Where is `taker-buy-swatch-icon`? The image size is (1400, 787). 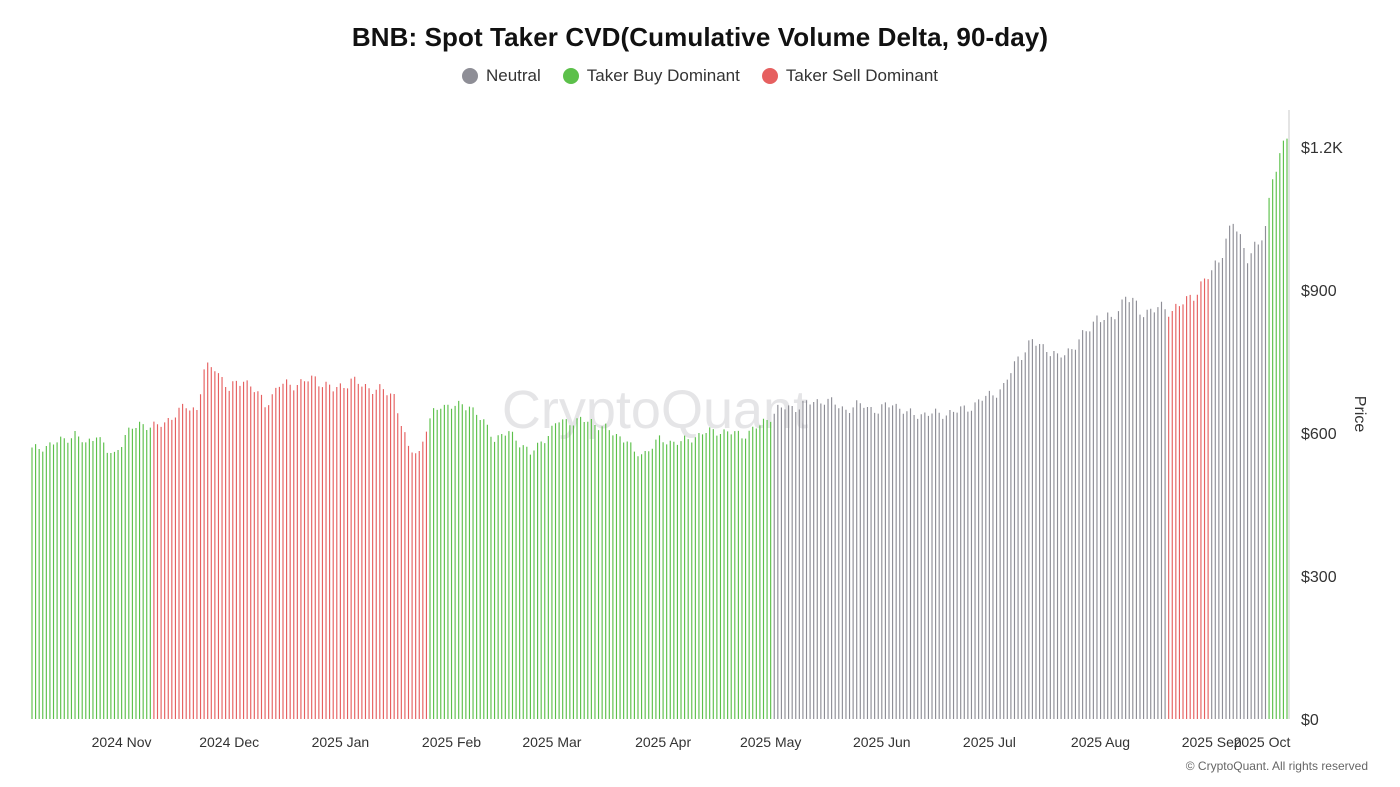
taker-buy-swatch-icon is located at coordinates (570, 76).